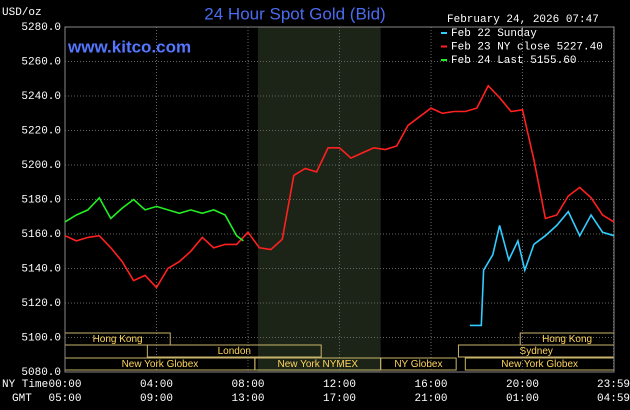 The height and width of the screenshot is (410, 630). Describe the element at coordinates (536, 351) in the screenshot. I see `session-label: Sydney` at that location.